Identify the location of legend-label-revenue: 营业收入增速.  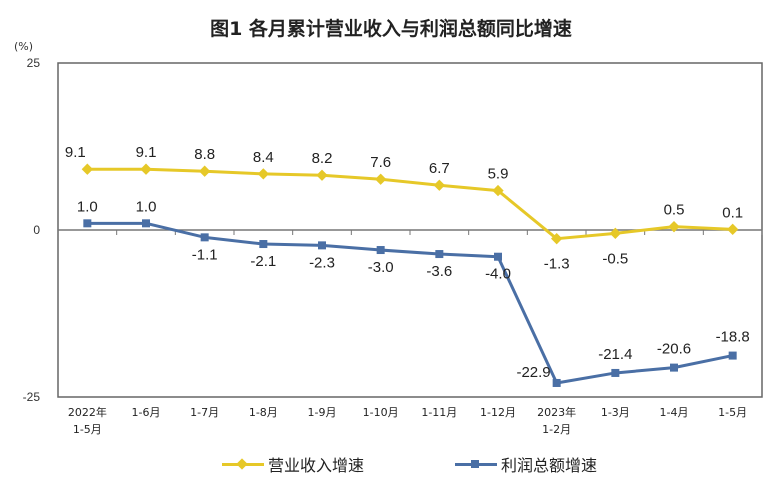
(316, 465).